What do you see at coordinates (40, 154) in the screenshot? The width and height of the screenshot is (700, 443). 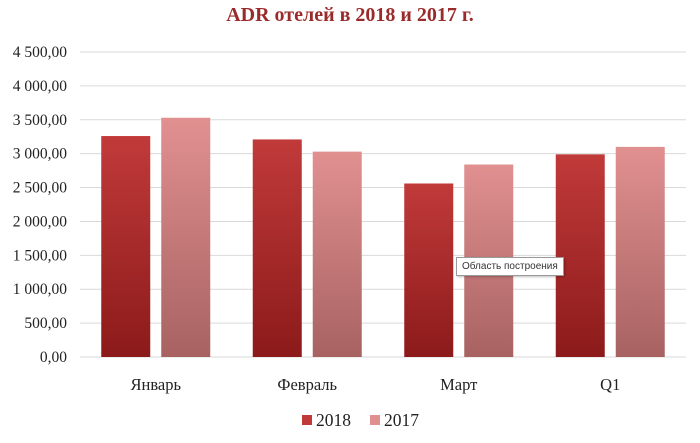 I see `y-tick-label: 3 000,00` at bounding box center [40, 154].